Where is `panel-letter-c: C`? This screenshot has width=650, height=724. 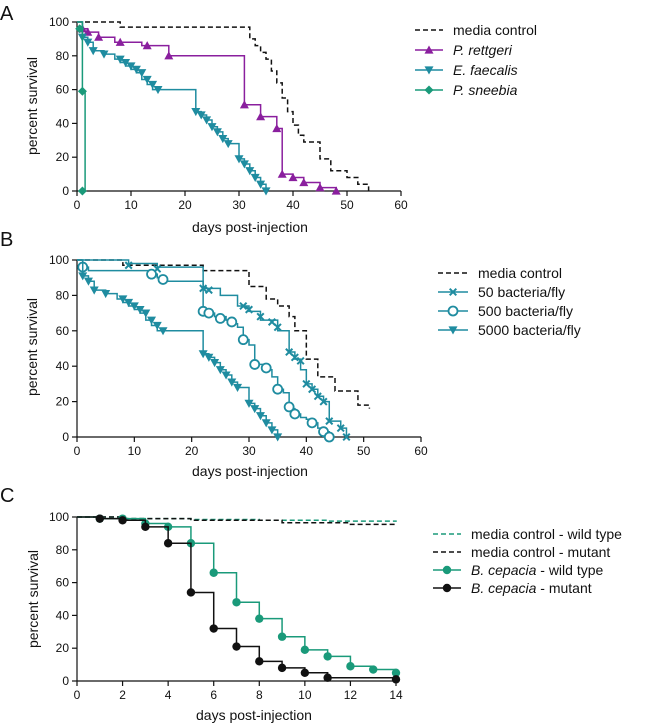
panel-letter-c: C is located at coordinates (7, 496).